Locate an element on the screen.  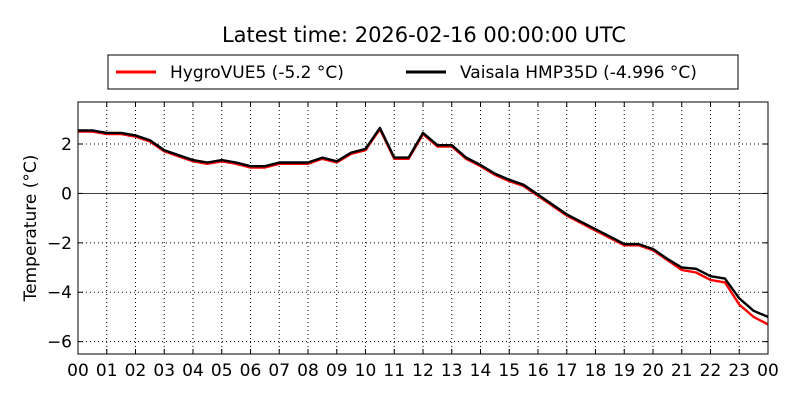
y-tick-label: −6 is located at coordinates (59, 343).